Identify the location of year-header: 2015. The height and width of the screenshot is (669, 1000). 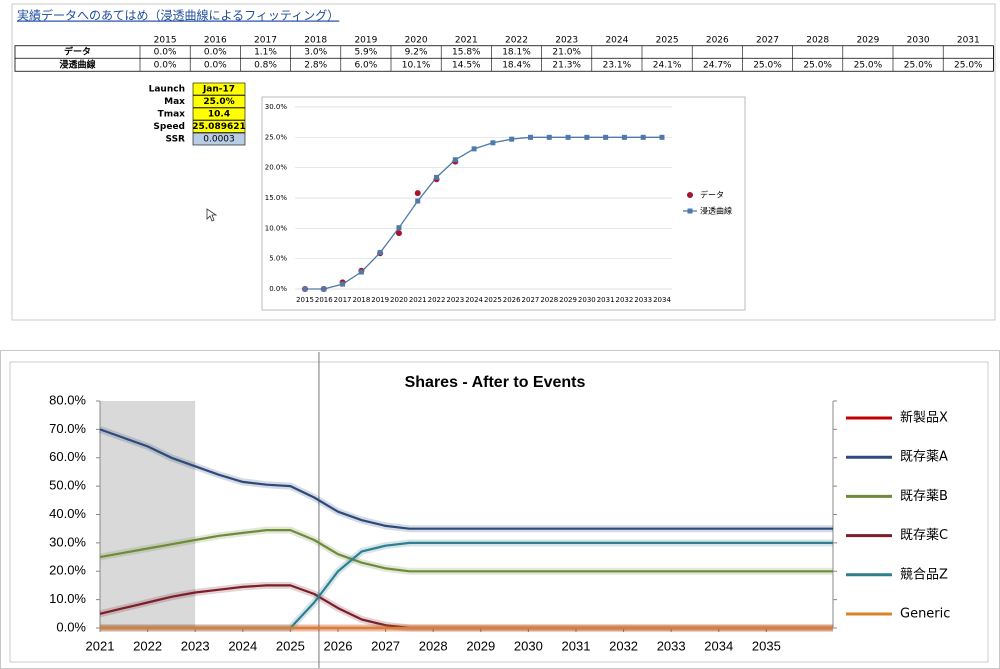
(165, 41).